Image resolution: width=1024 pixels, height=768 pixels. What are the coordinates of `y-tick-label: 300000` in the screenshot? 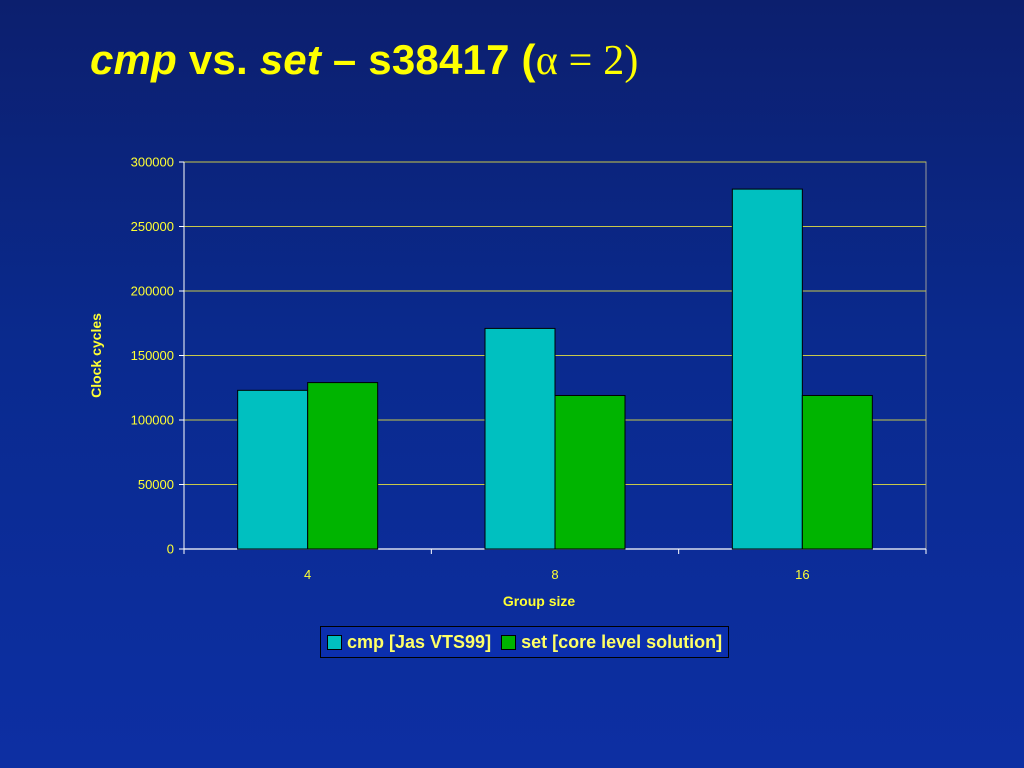 It's located at (152, 162).